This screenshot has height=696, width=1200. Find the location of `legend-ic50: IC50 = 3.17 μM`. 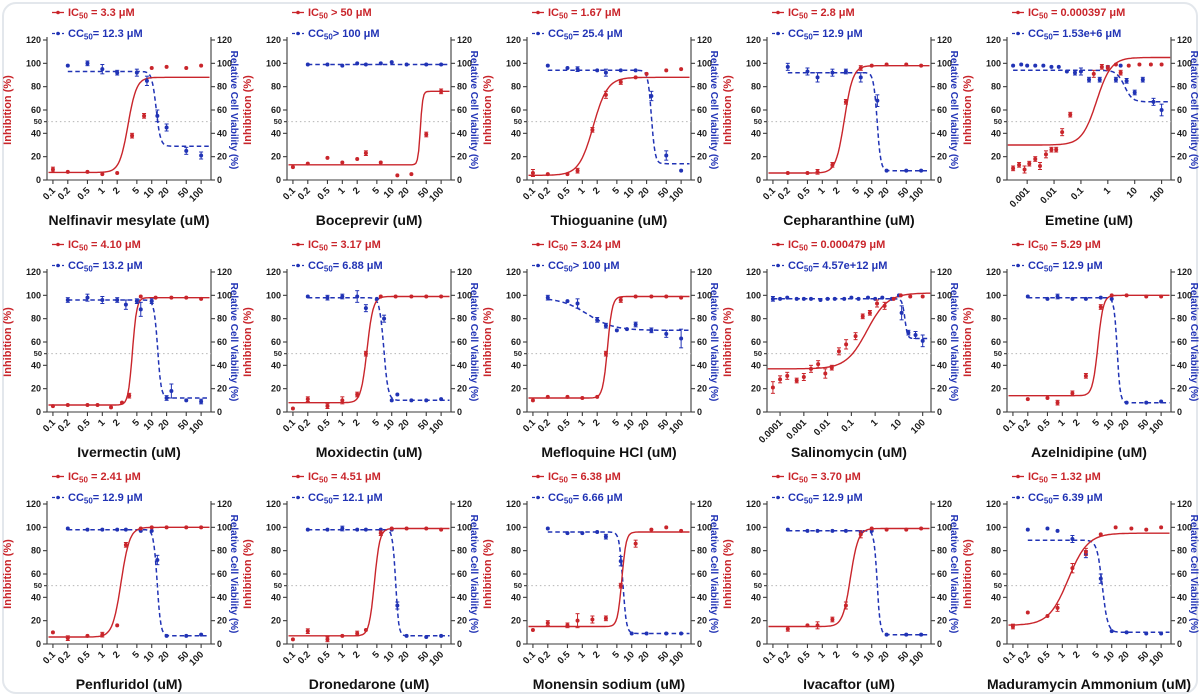

legend-ic50: IC50 = 3.17 μM is located at coordinates (336, 246).